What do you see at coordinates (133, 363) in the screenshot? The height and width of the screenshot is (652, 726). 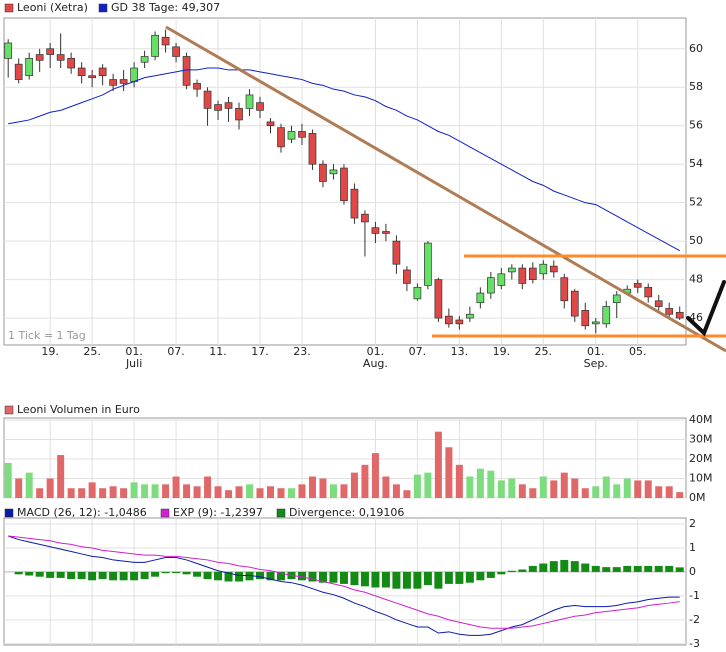 I see `x-tick-sublabel: Juli` at bounding box center [133, 363].